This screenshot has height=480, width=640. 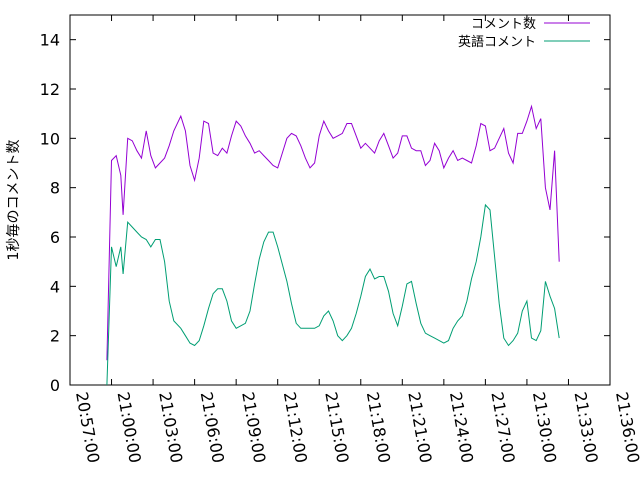 I want to click on y-tick-label: 6, so click(x=55, y=237).